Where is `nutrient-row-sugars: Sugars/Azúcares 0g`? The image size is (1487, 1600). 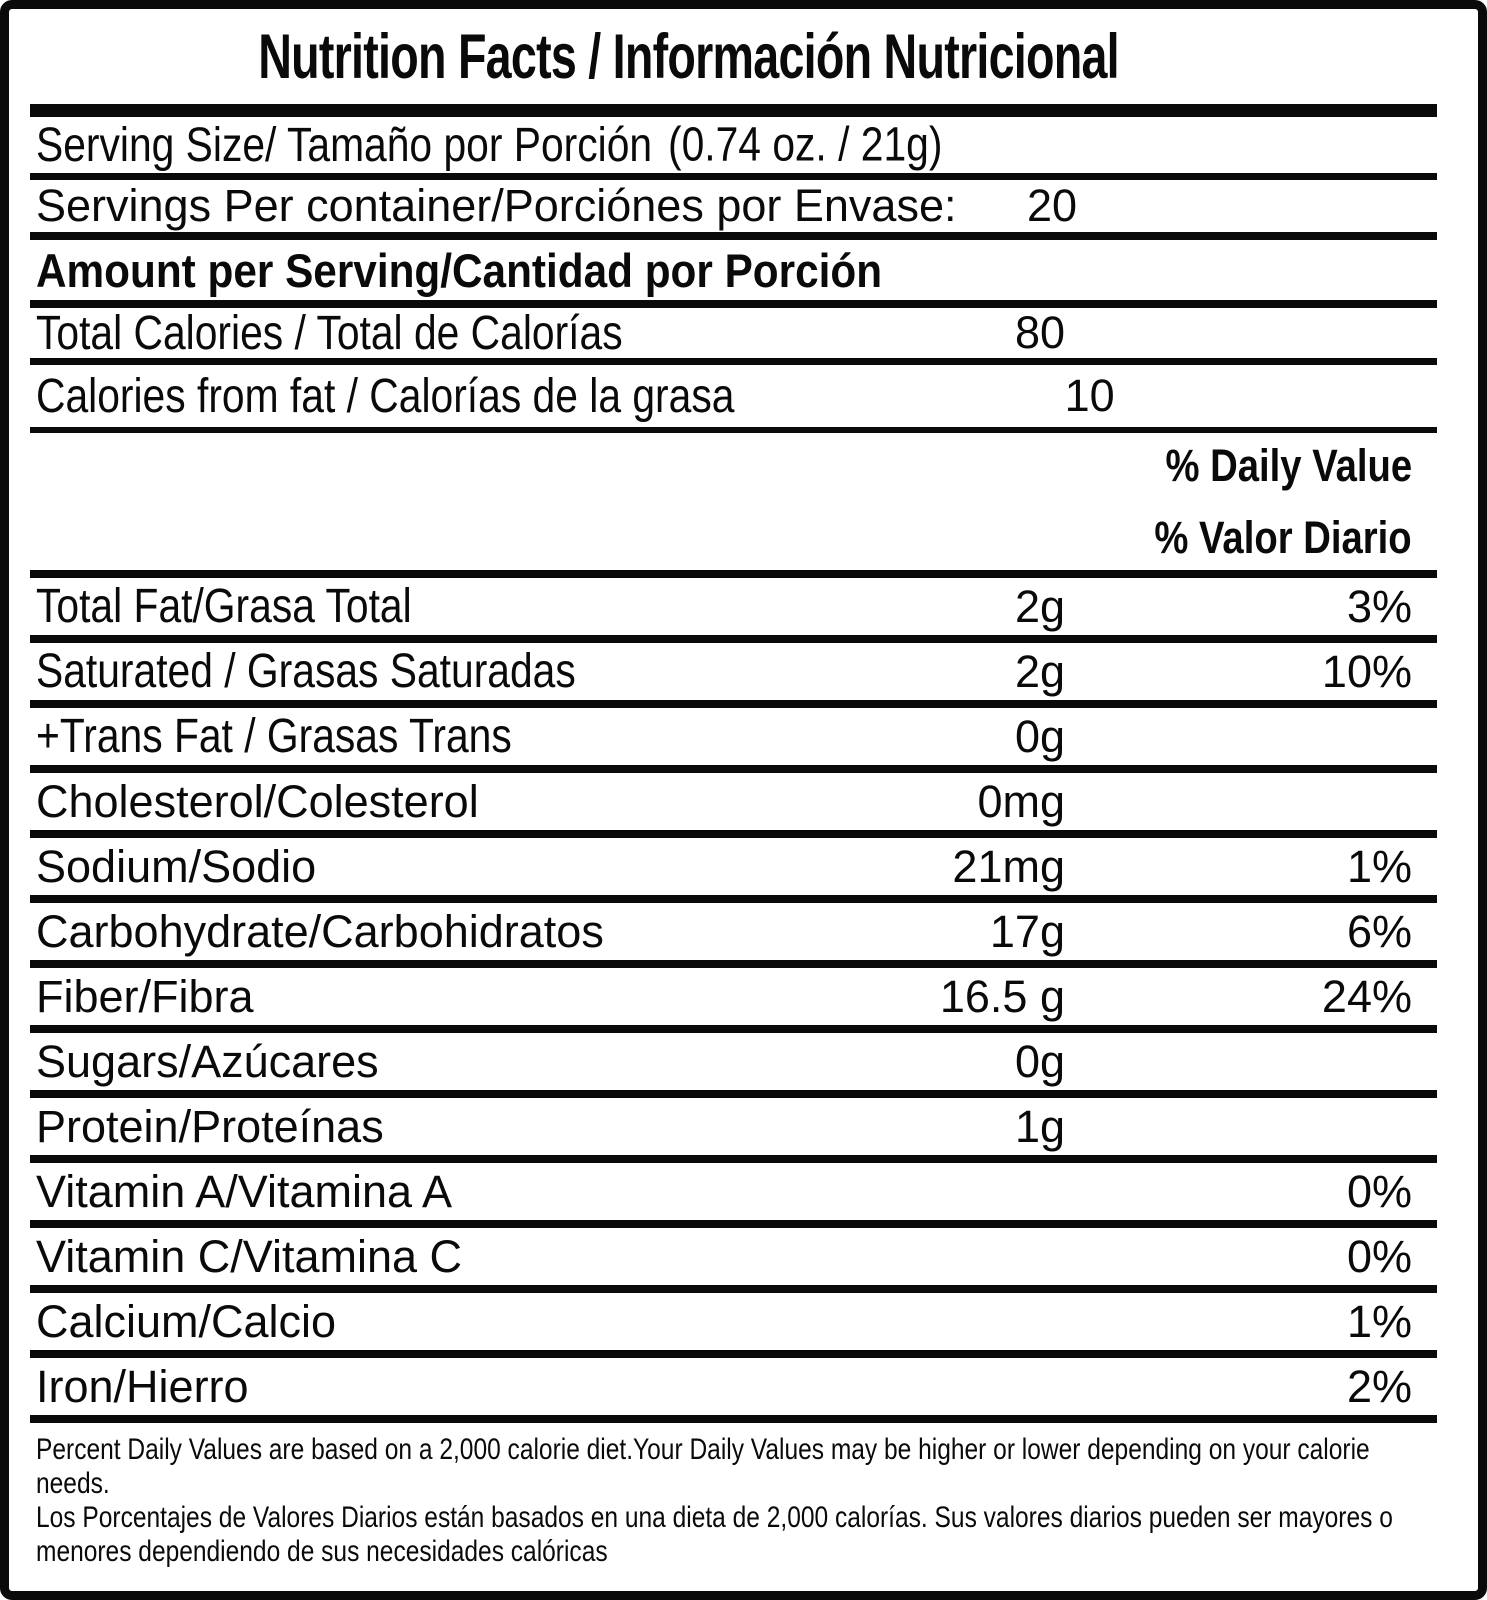
nutrient-row-sugars: Sugars/Azúcares 0g is located at coordinates (733, 1065).